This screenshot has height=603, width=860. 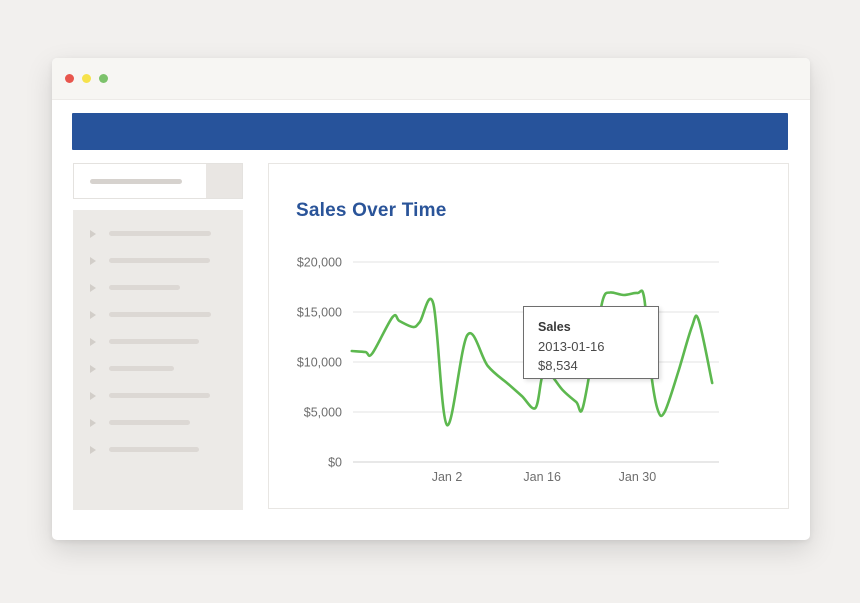 I want to click on x-axis-tick-label: Jan 30, so click(x=638, y=477).